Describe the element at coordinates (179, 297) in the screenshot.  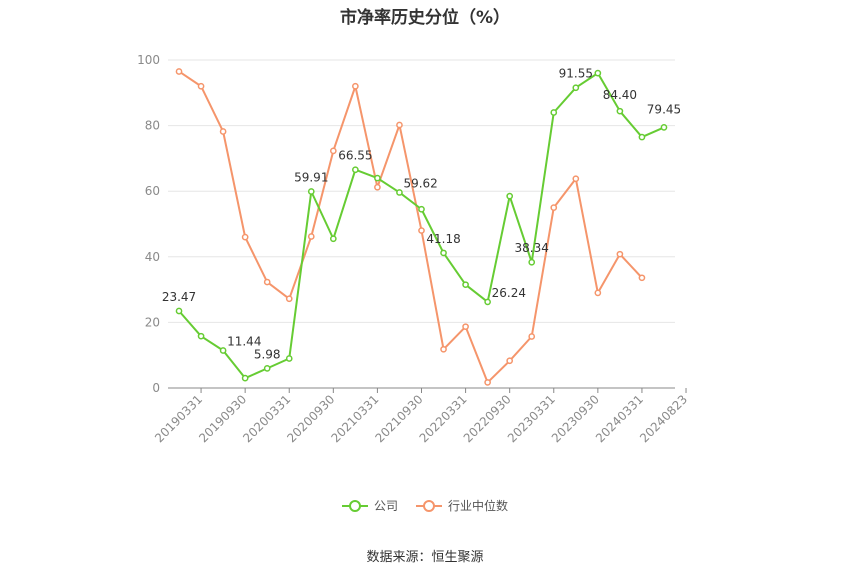
I see `company-data-label: 23.47` at that location.